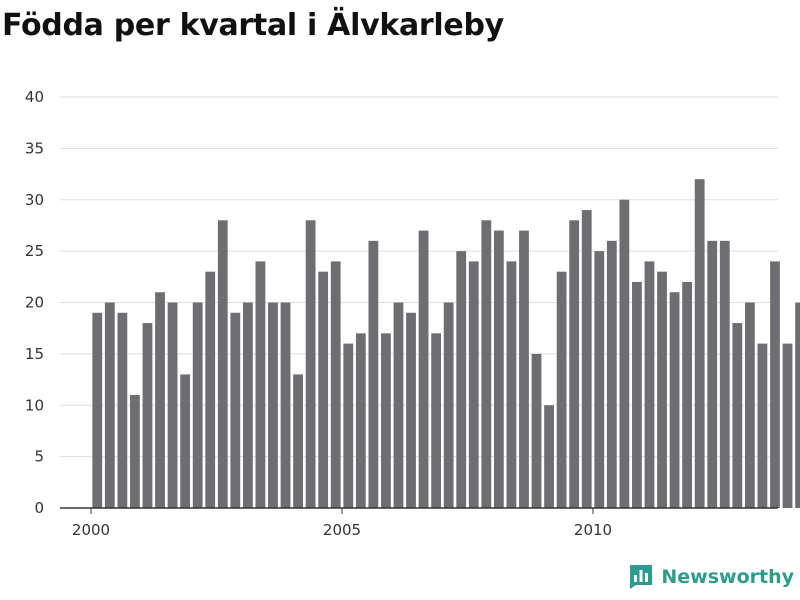  What do you see at coordinates (34, 354) in the screenshot?
I see `y-tick-label: 15` at bounding box center [34, 354].